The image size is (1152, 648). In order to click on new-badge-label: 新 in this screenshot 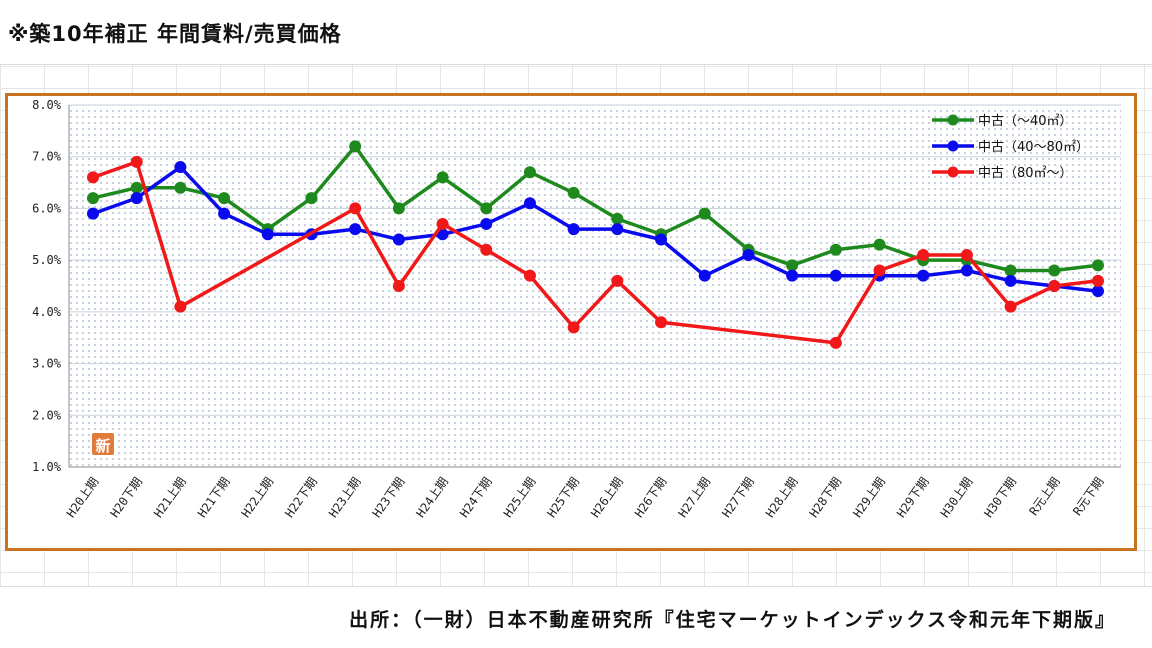, I will do `click(102, 446)`.